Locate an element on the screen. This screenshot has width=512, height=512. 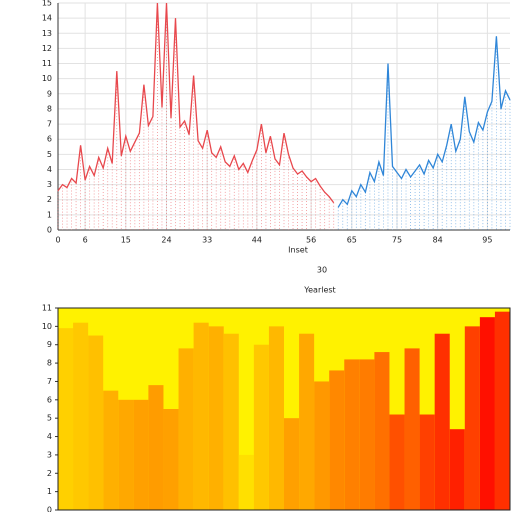
x-tick-label: 75 is located at coordinates (397, 240).